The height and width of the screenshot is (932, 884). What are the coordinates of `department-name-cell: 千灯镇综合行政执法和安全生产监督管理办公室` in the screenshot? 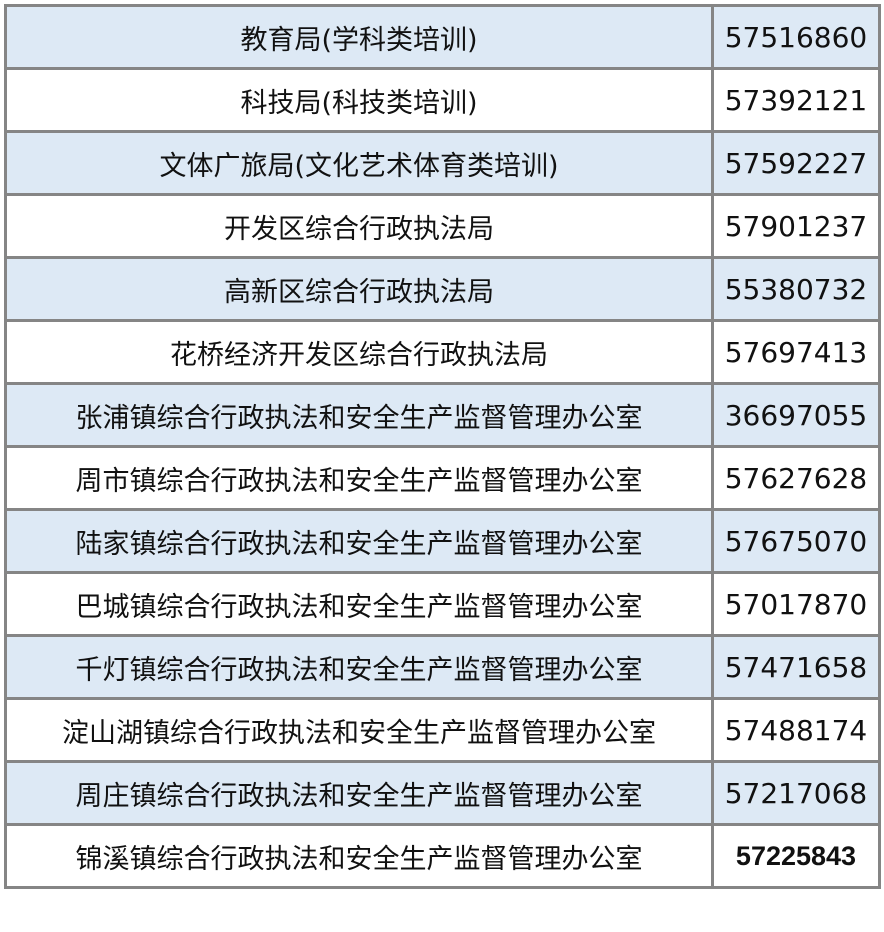 It's located at (359, 667).